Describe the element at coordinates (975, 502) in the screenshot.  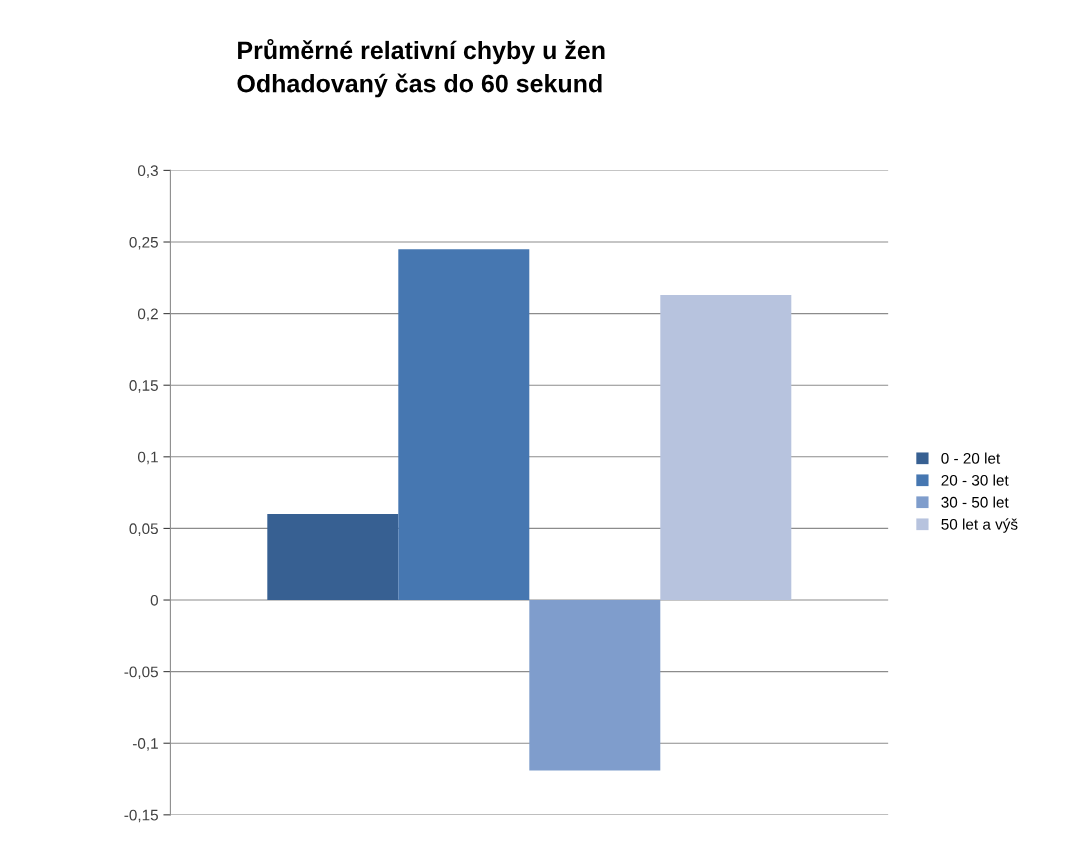
I see `legend-label: 30 - 50 let` at that location.